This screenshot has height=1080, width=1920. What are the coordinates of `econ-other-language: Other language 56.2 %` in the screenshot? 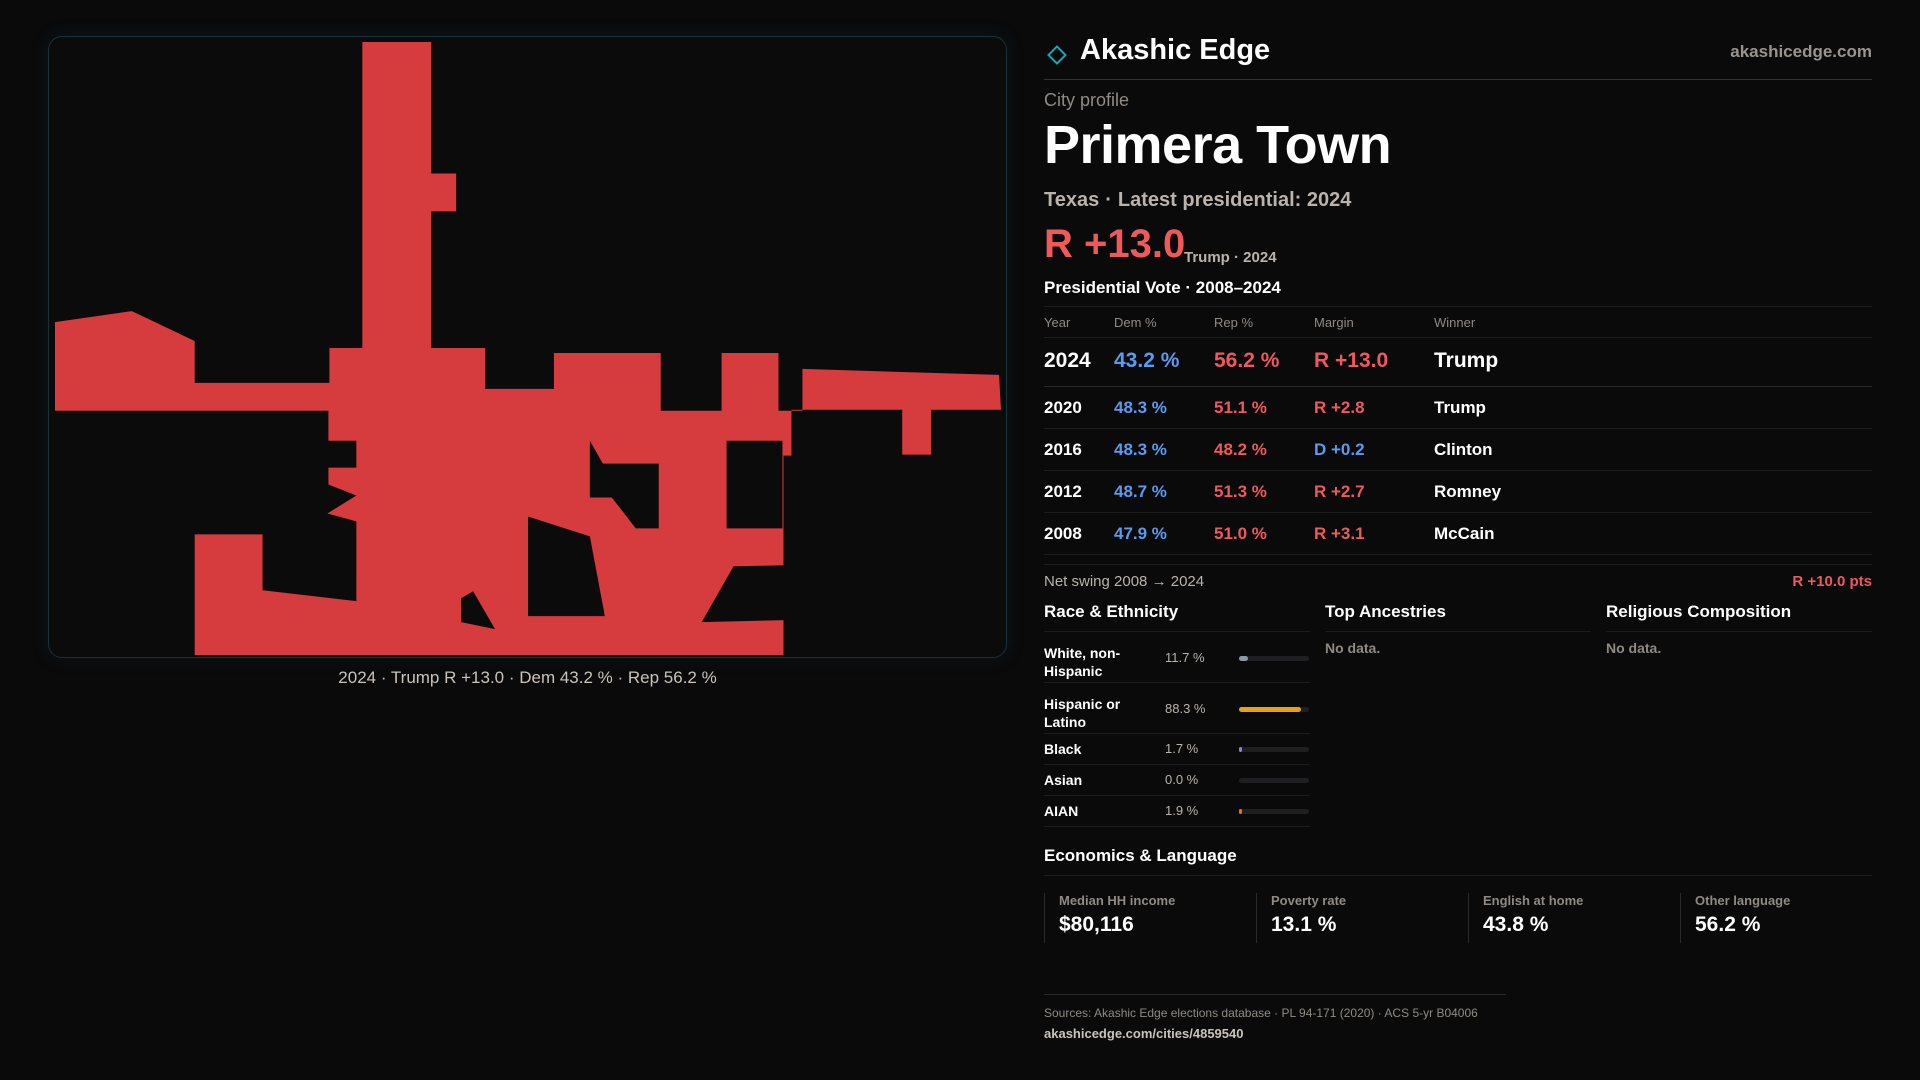 It's located at (1776, 918).